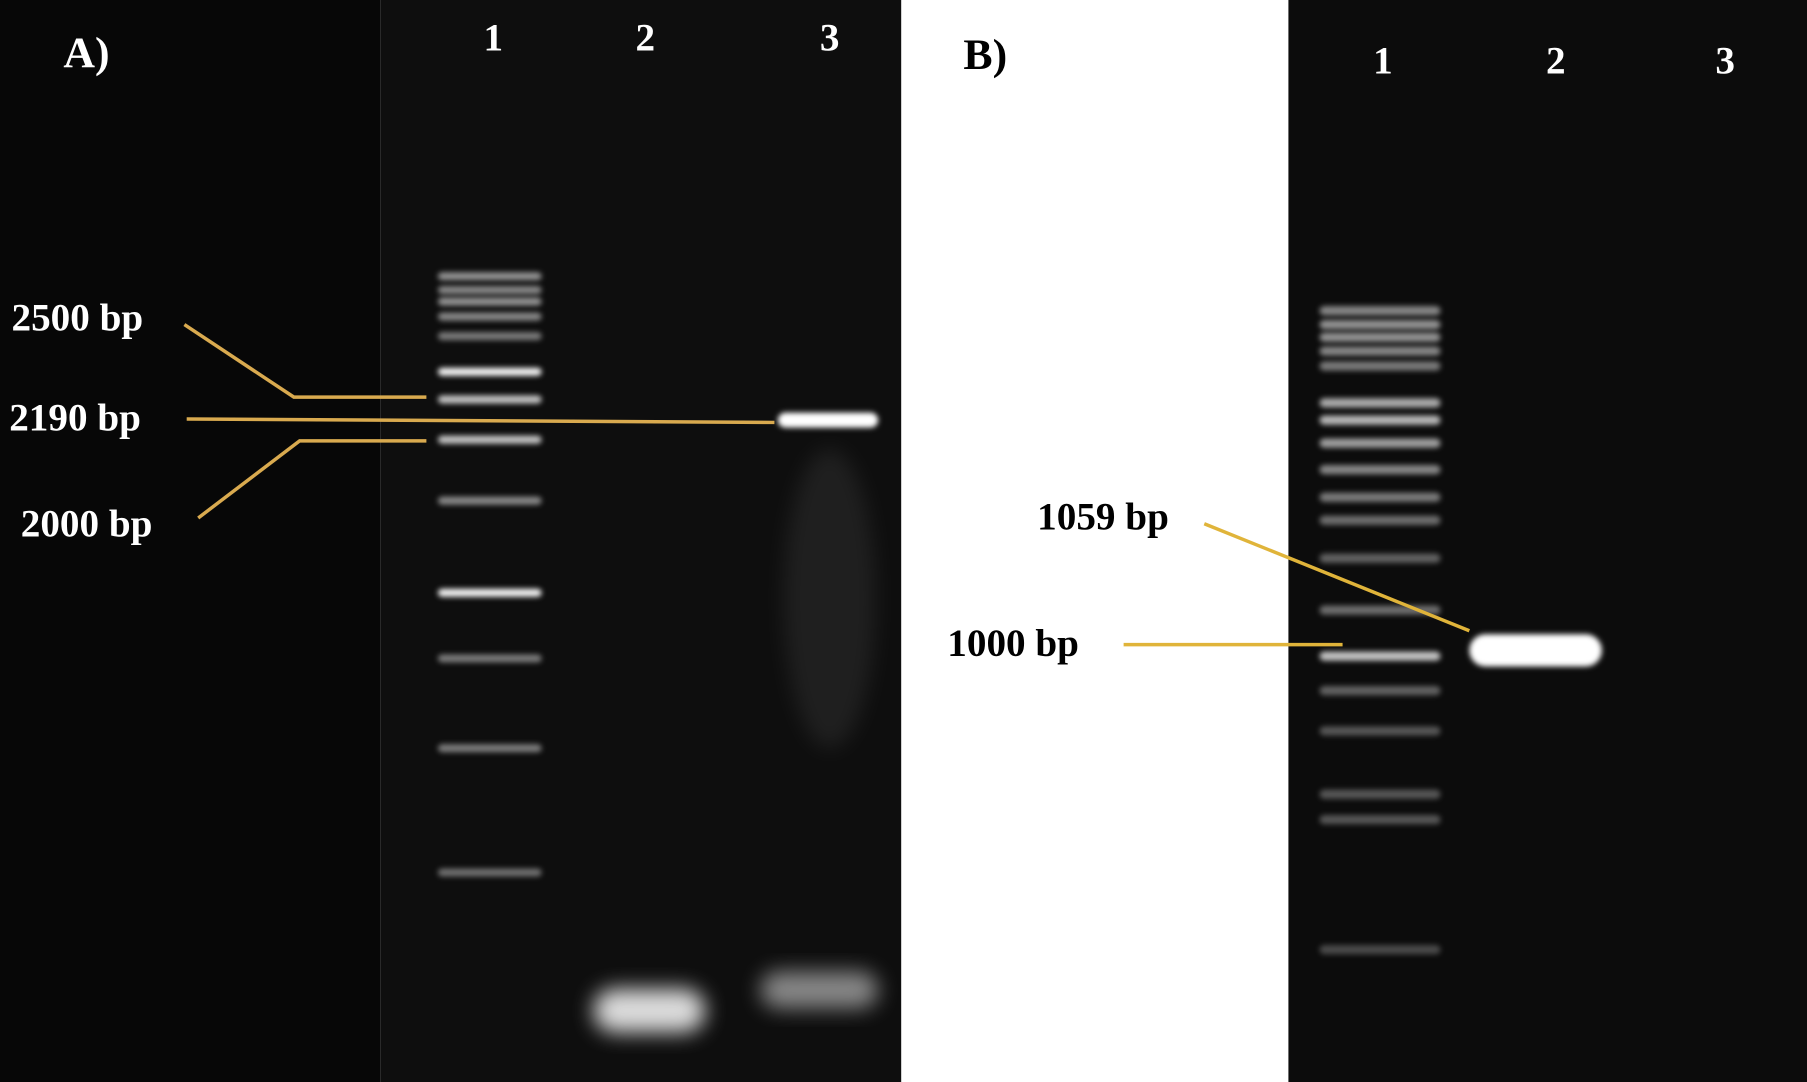 The width and height of the screenshot is (1807, 1082). Describe the element at coordinates (1725, 61) in the screenshot. I see `panel-b-lane-3-label: 3` at that location.